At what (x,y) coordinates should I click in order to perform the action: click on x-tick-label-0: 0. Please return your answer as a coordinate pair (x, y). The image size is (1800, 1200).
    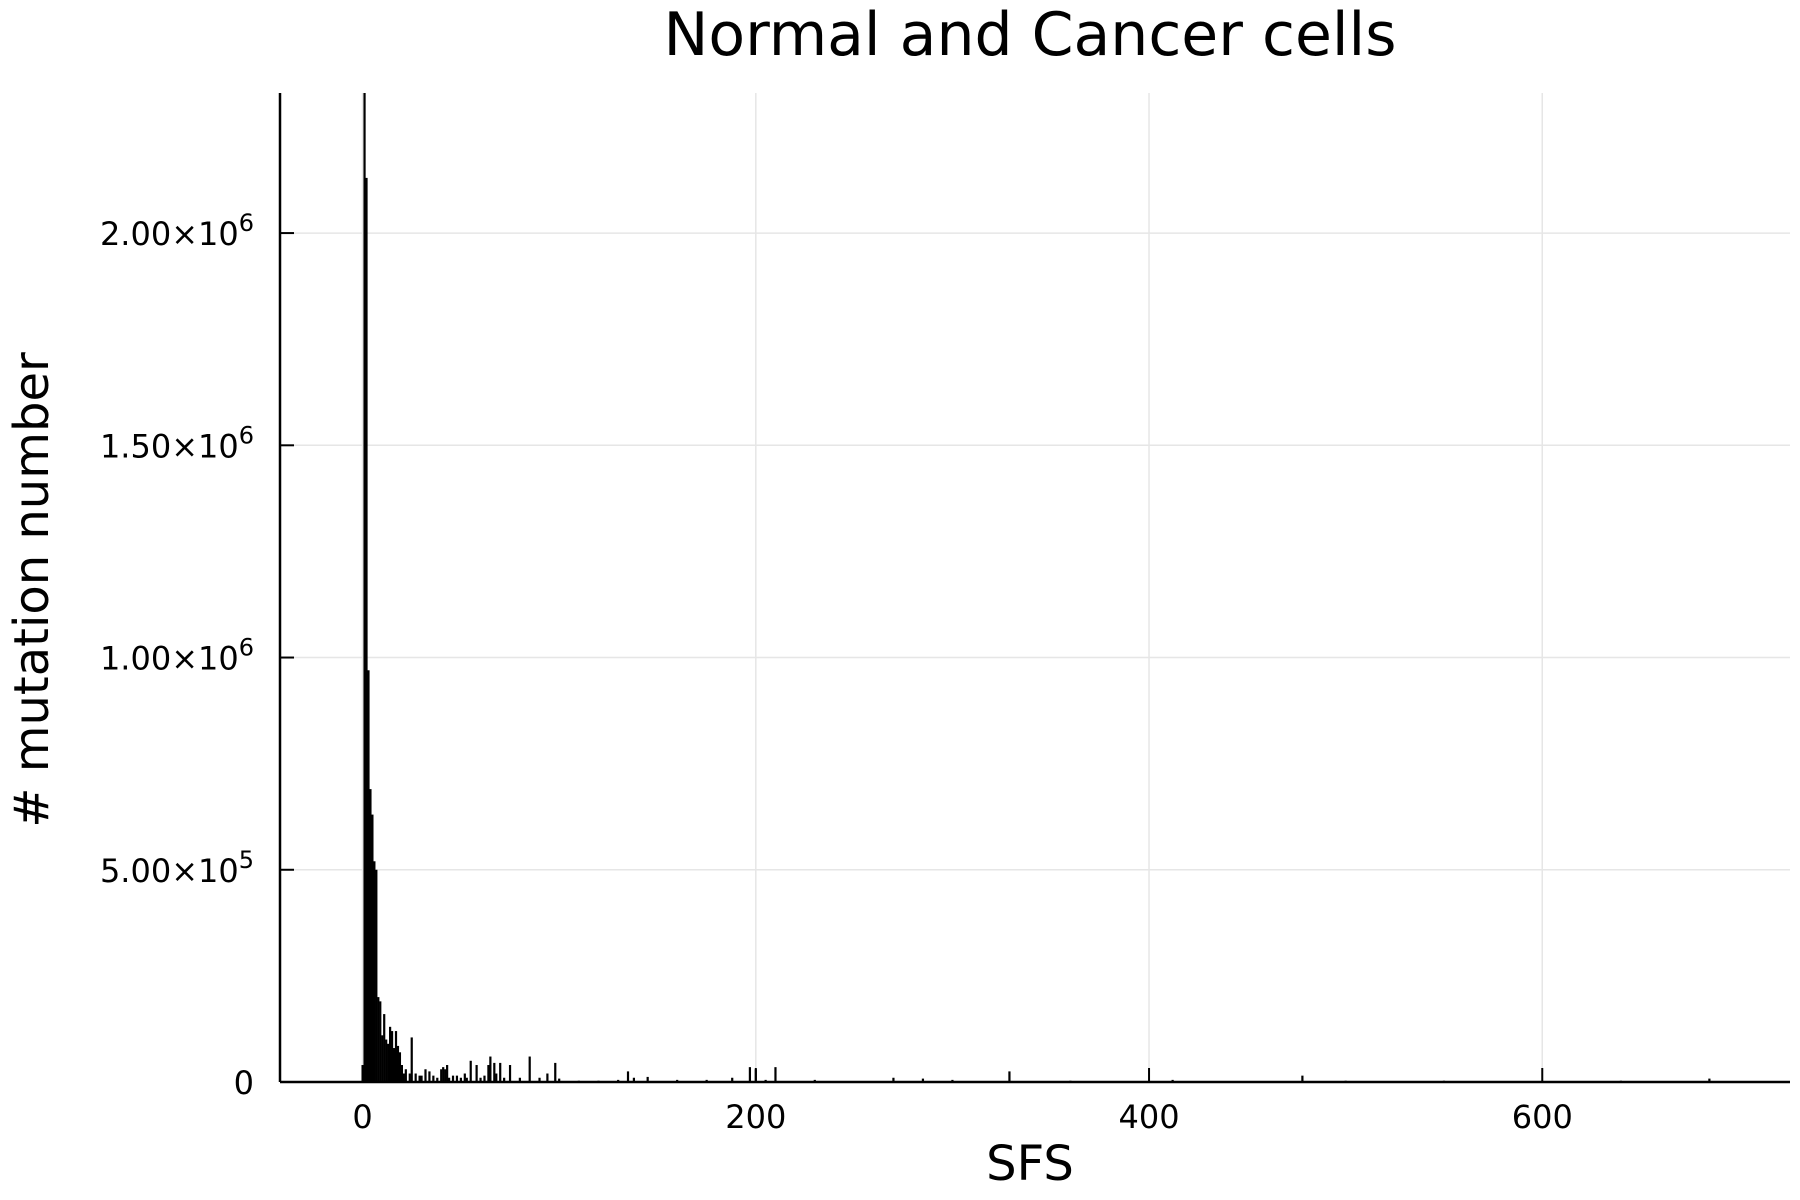
    Looking at the image, I should click on (362, 1117).